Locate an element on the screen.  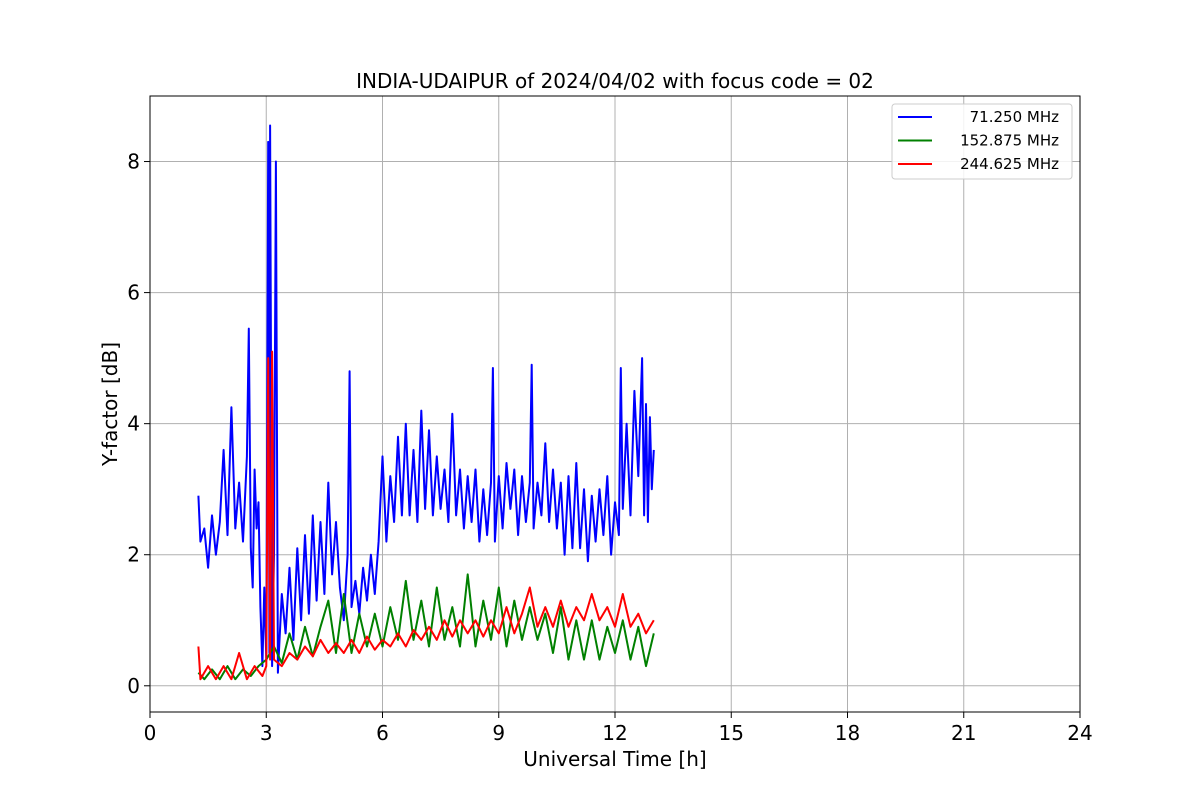
legend-box is located at coordinates (982, 141).